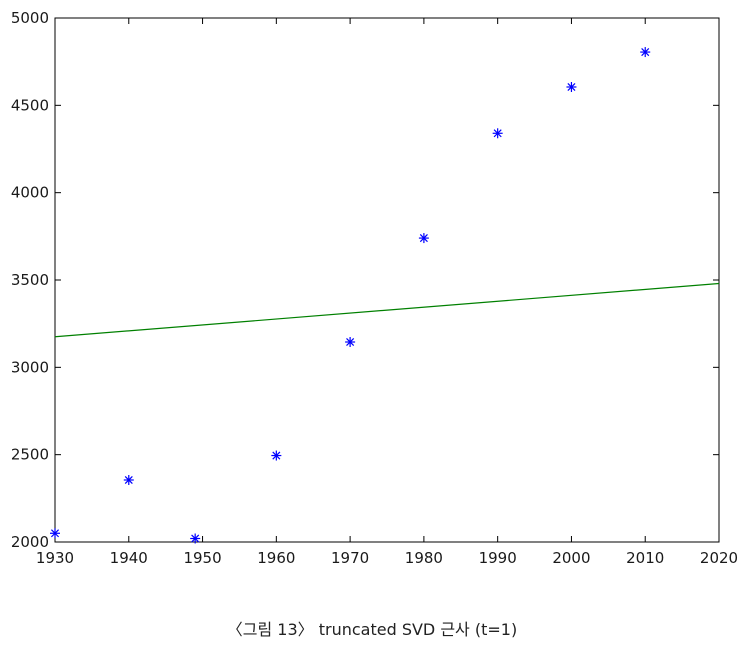  I want to click on fit-line-layer, so click(387, 310).